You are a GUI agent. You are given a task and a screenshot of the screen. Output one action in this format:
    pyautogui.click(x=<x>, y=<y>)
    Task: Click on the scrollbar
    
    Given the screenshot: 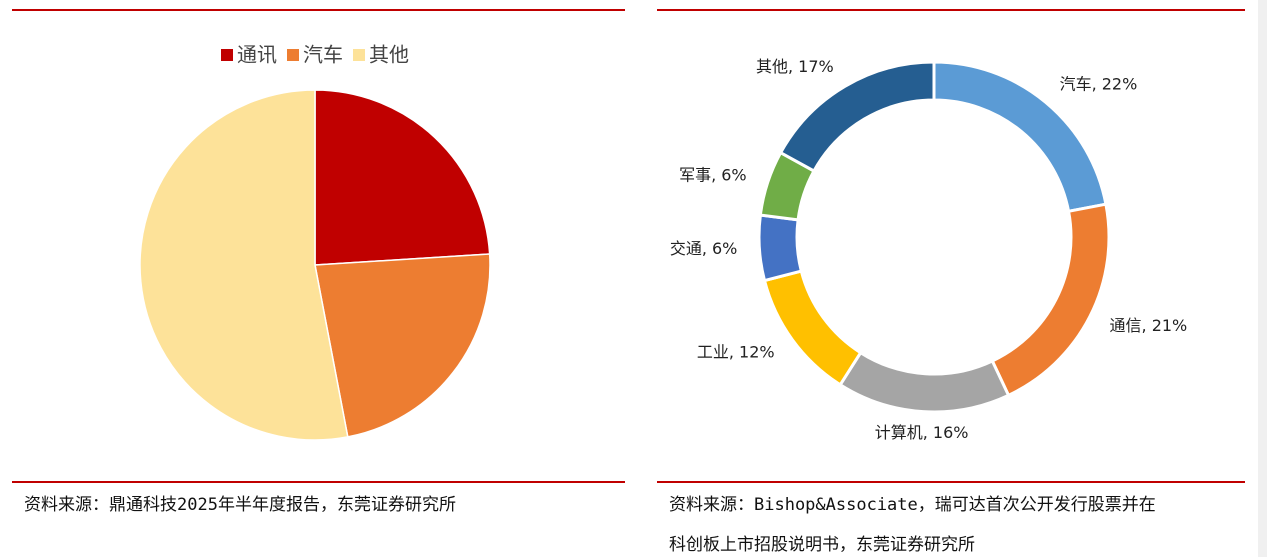 What is the action you would take?
    pyautogui.click(x=1262, y=278)
    